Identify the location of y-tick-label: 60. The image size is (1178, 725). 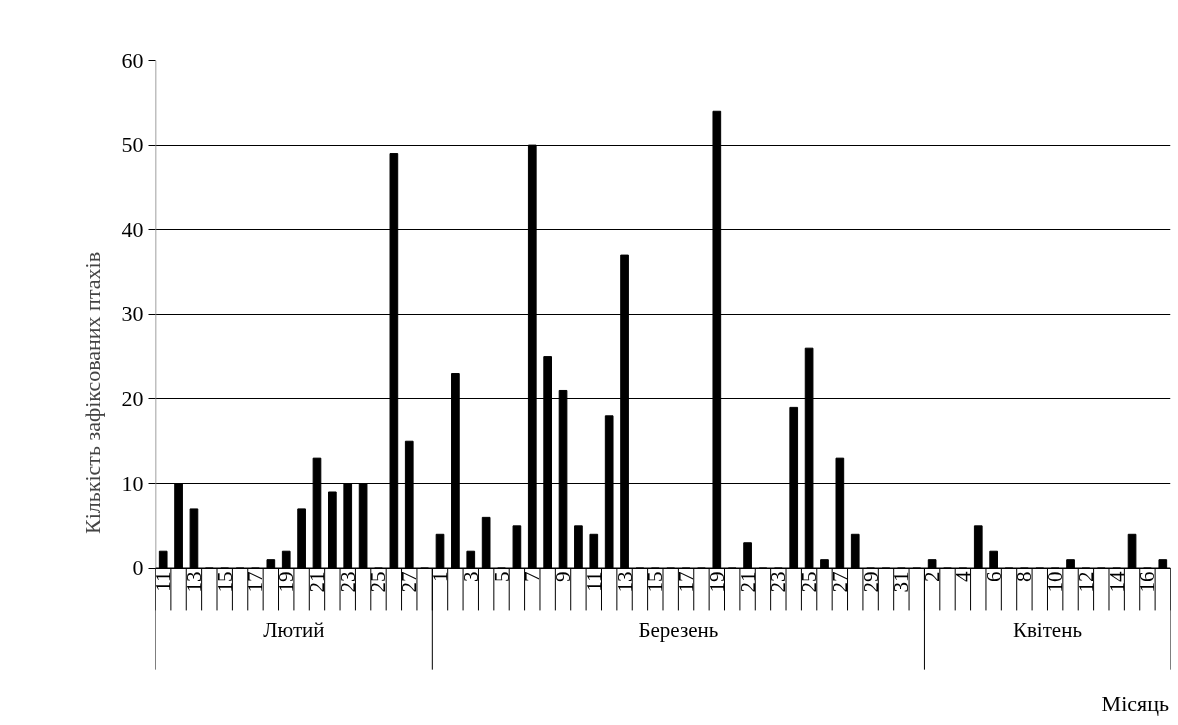
(132, 60).